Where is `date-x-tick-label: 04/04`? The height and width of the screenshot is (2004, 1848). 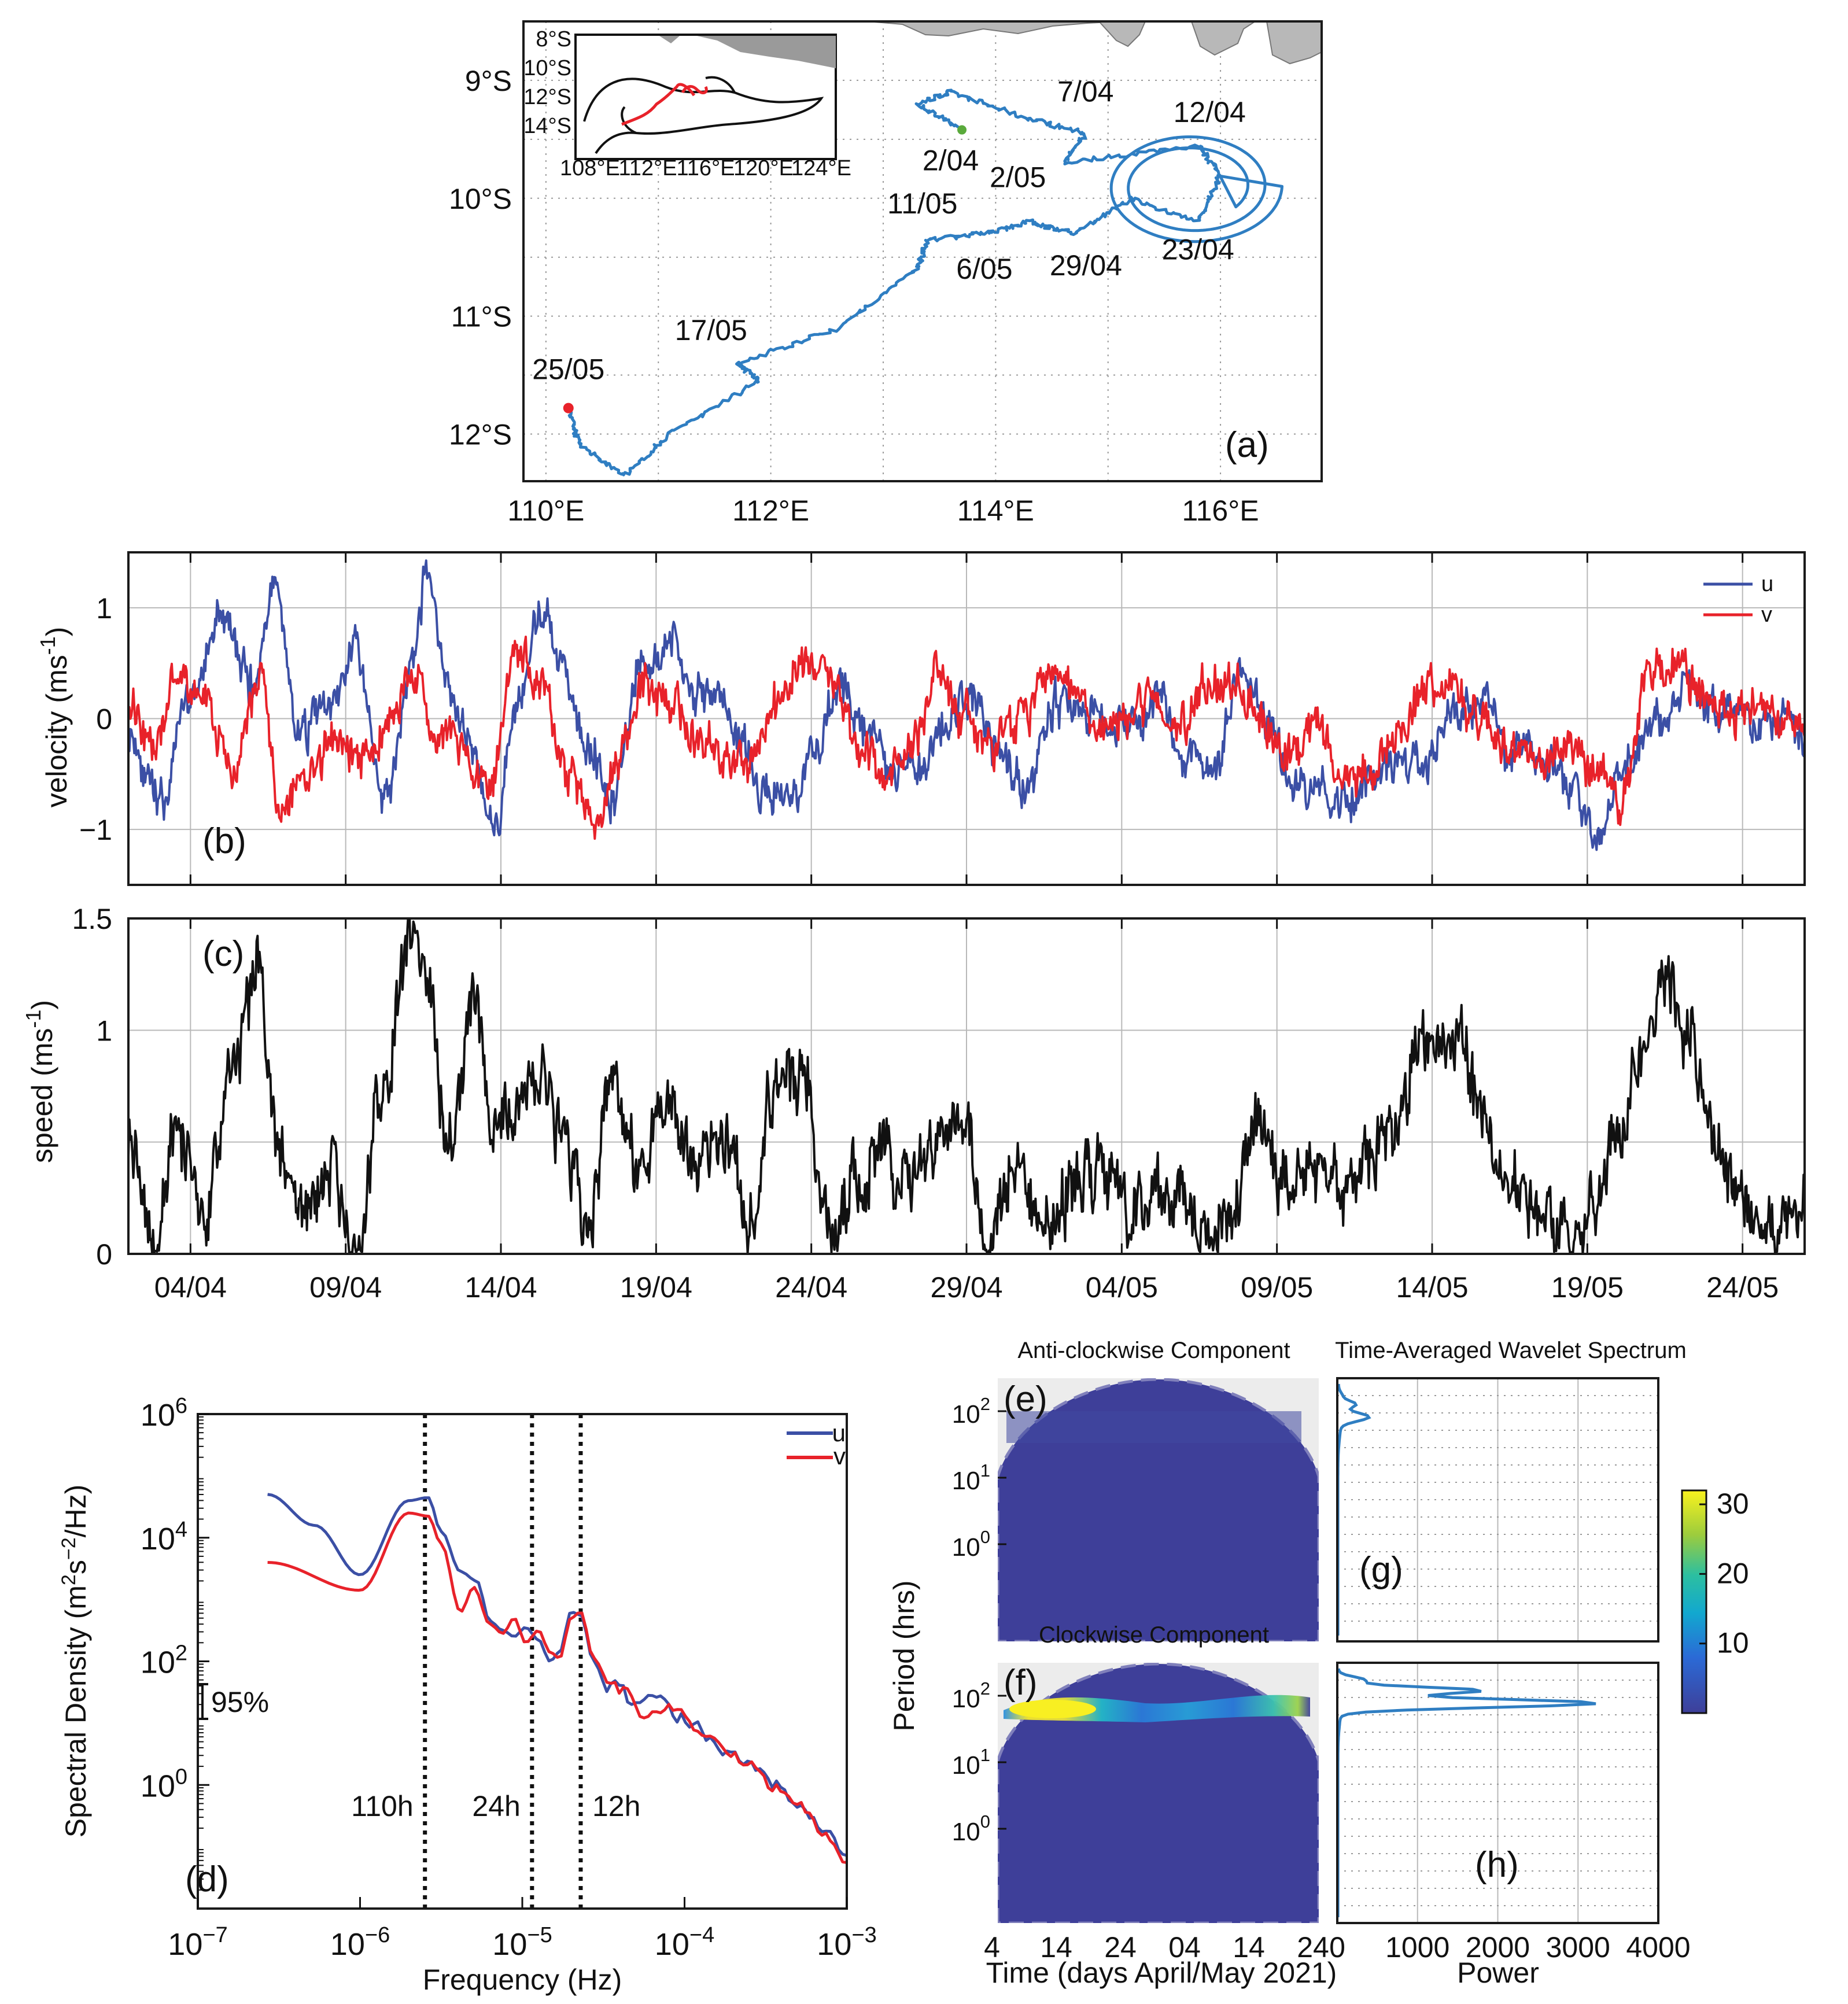 date-x-tick-label: 04/04 is located at coordinates (191, 1287).